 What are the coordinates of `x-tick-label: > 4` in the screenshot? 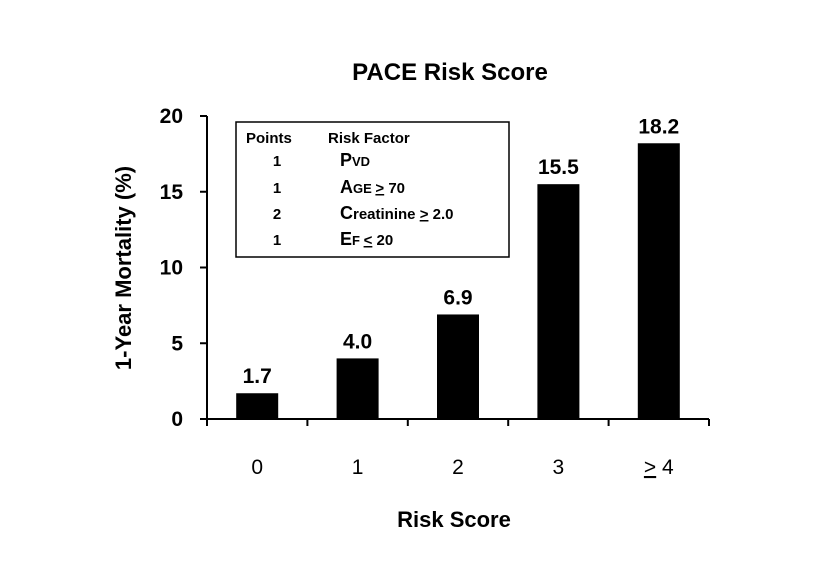 It's located at (659, 467).